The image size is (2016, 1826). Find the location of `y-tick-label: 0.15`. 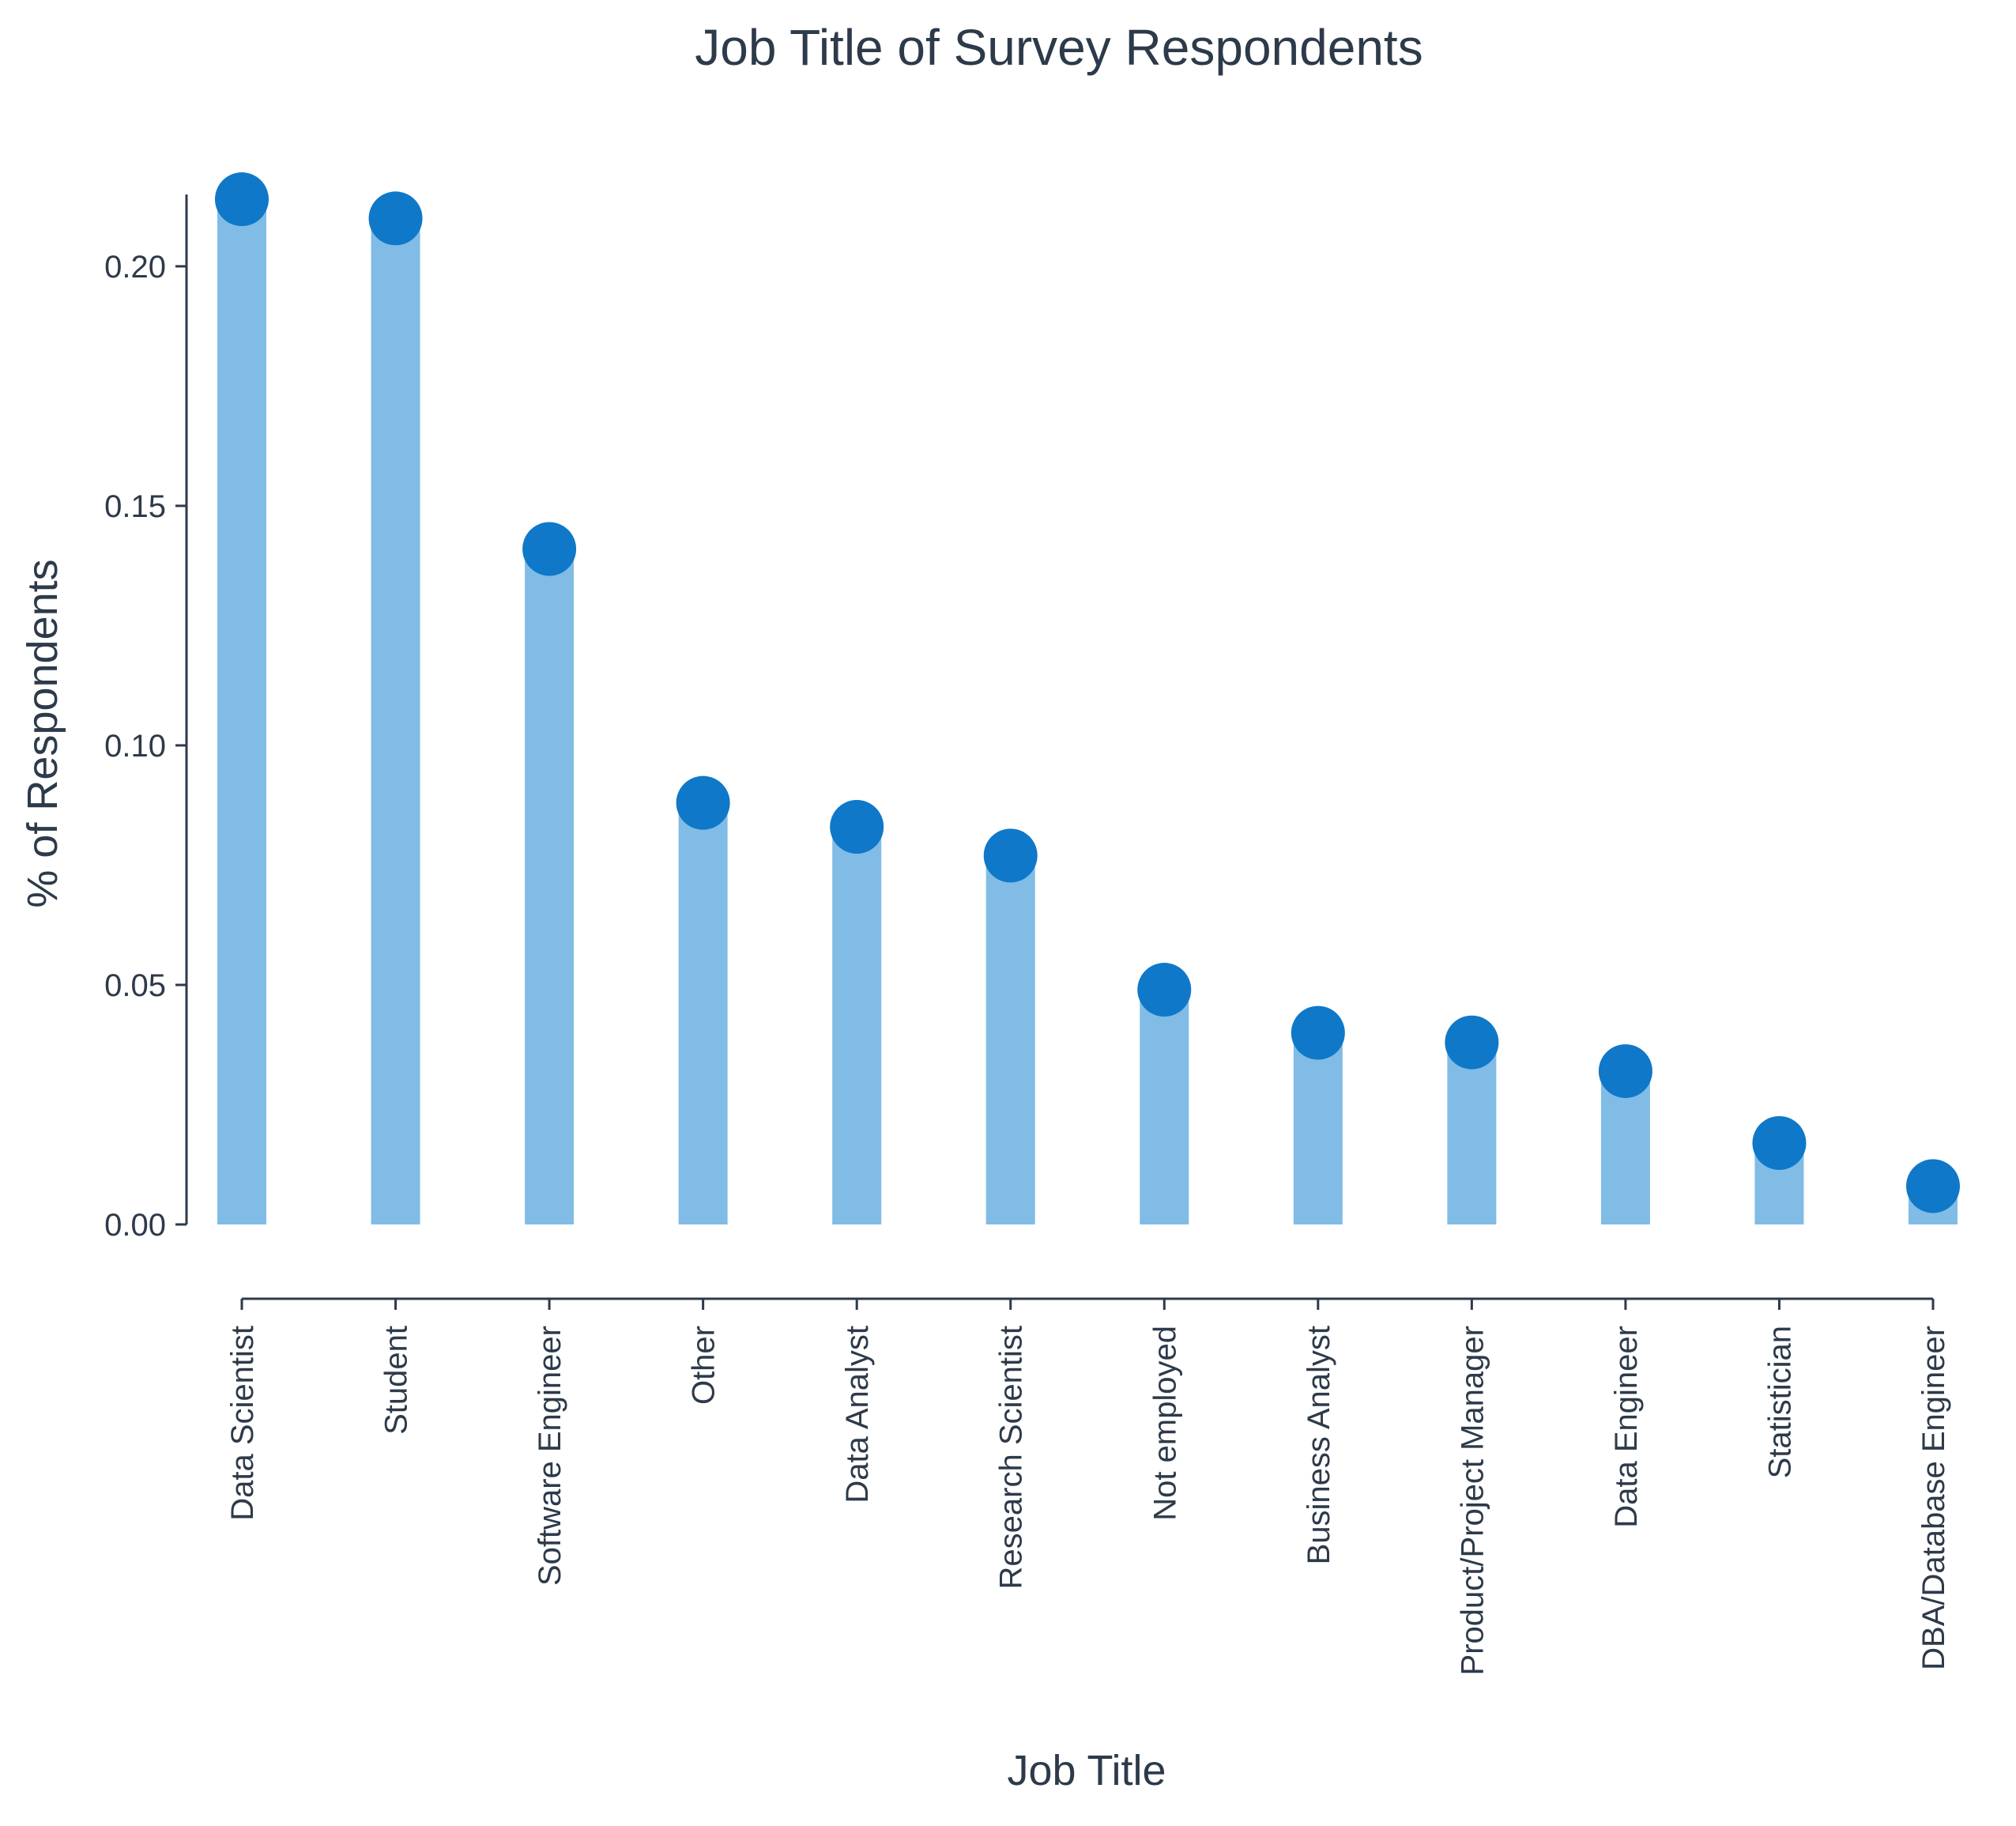

y-tick-label: 0.15 is located at coordinates (135, 506).